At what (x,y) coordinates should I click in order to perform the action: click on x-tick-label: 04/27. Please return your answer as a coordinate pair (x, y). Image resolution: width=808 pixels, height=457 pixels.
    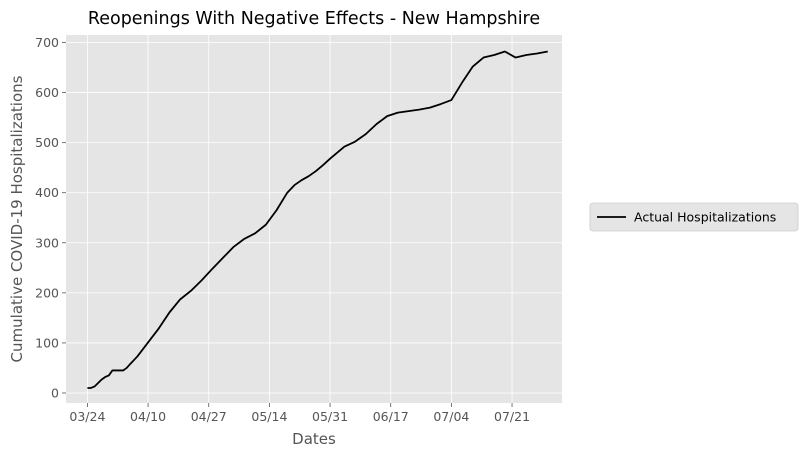
    Looking at the image, I should click on (209, 416).